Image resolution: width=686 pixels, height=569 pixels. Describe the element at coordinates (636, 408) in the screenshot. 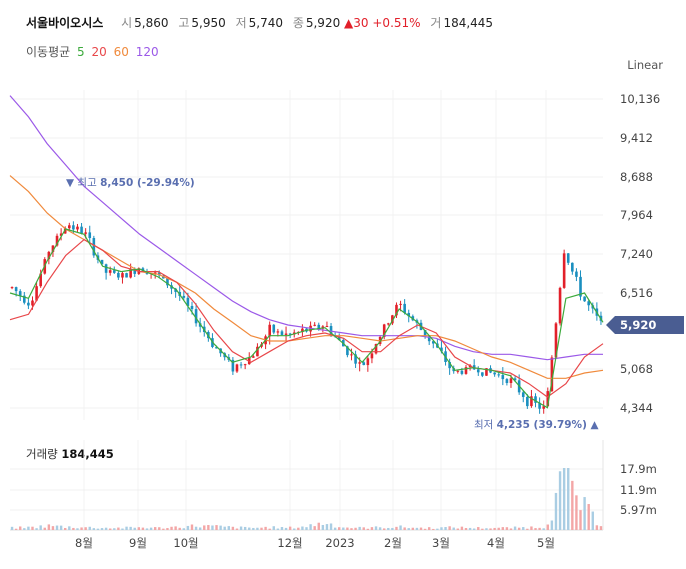

I see `y-tick-label: 4,344` at that location.